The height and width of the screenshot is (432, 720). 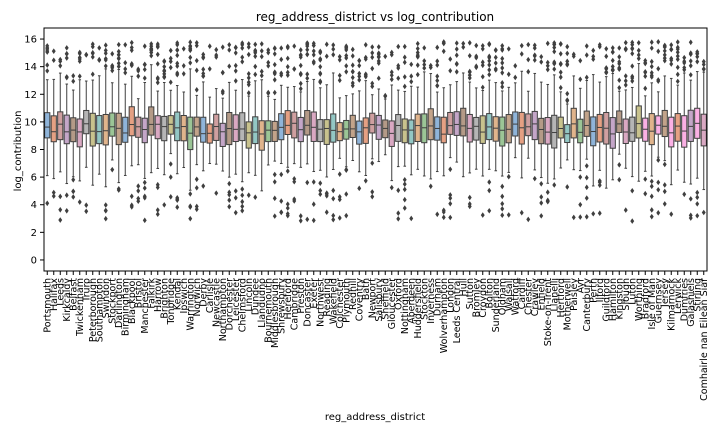 I want to click on x-tick-label: Ilford, so click(x=600, y=290).